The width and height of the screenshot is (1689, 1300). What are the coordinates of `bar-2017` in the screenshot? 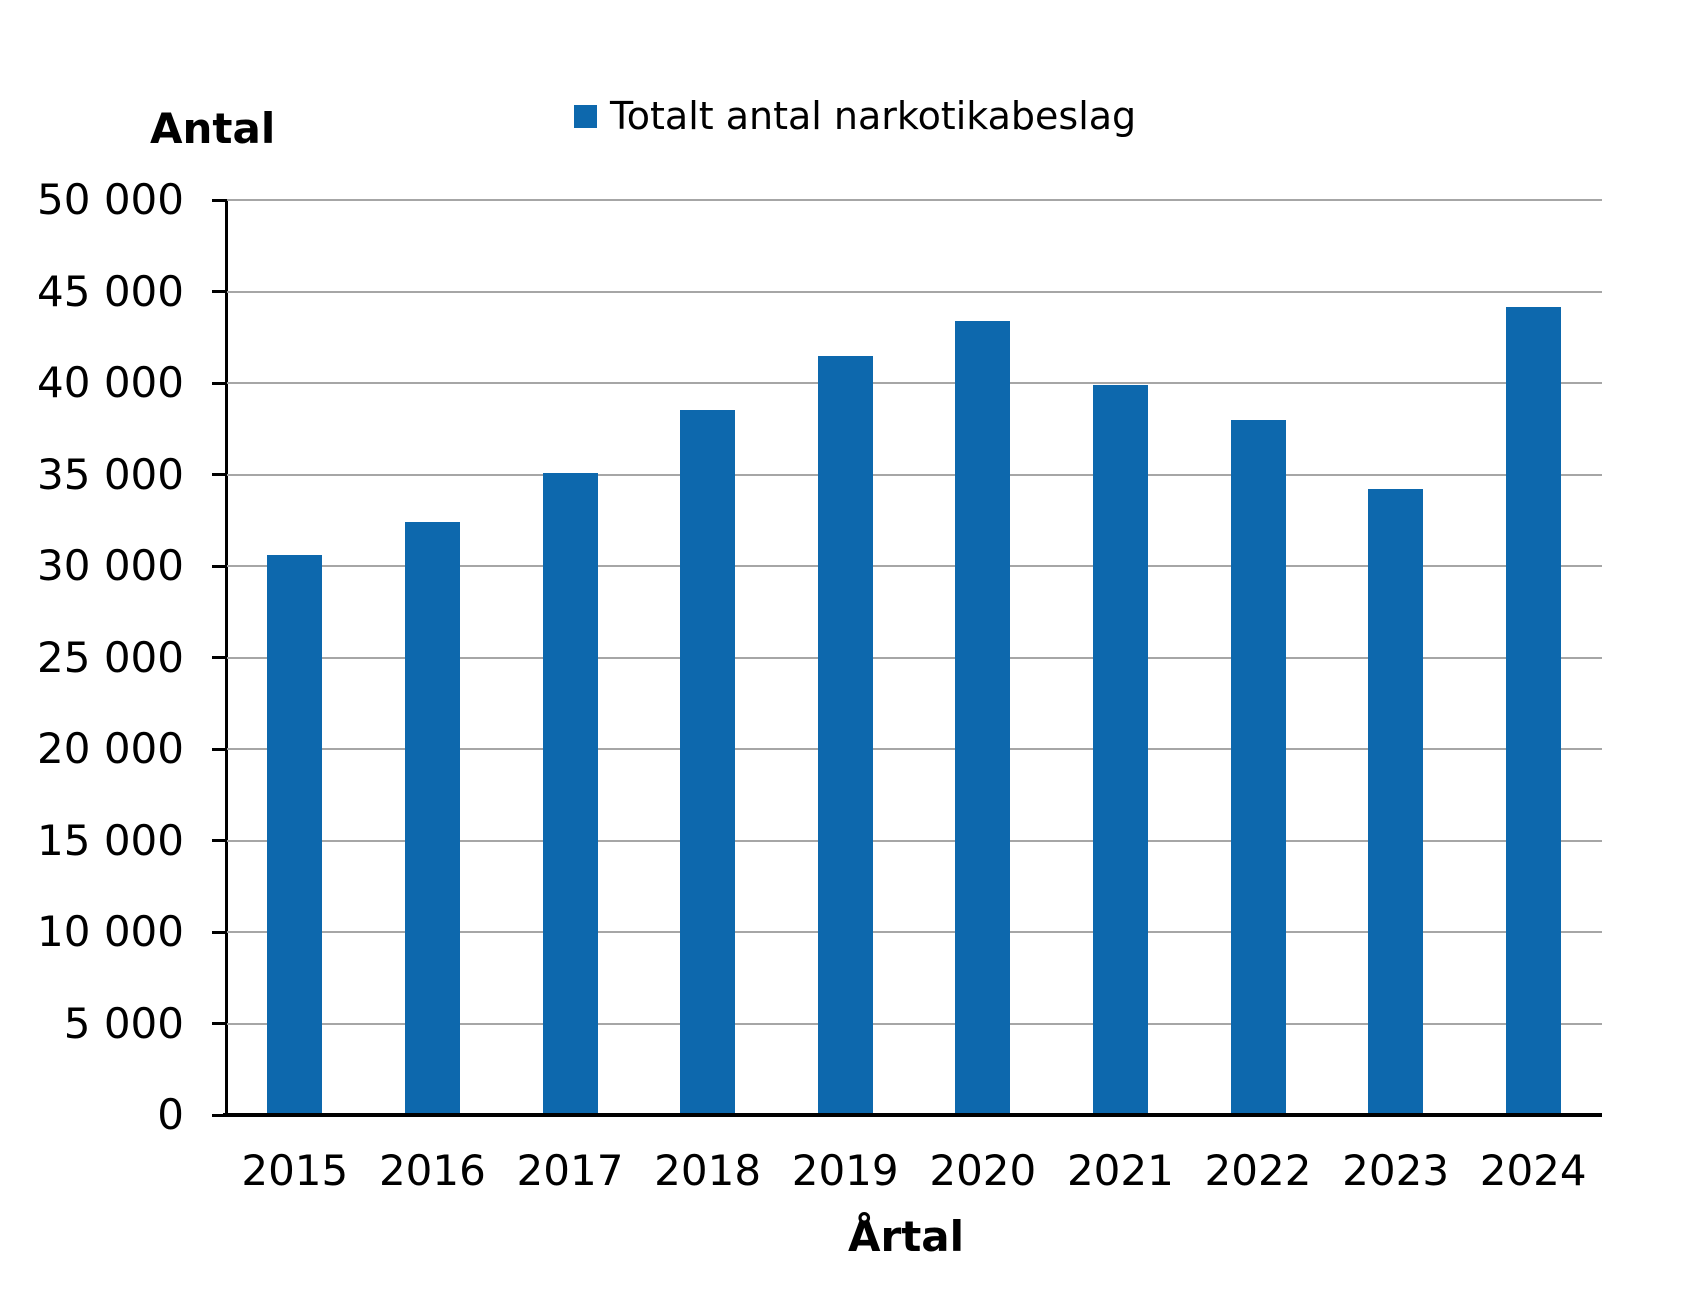 It's located at (570, 793).